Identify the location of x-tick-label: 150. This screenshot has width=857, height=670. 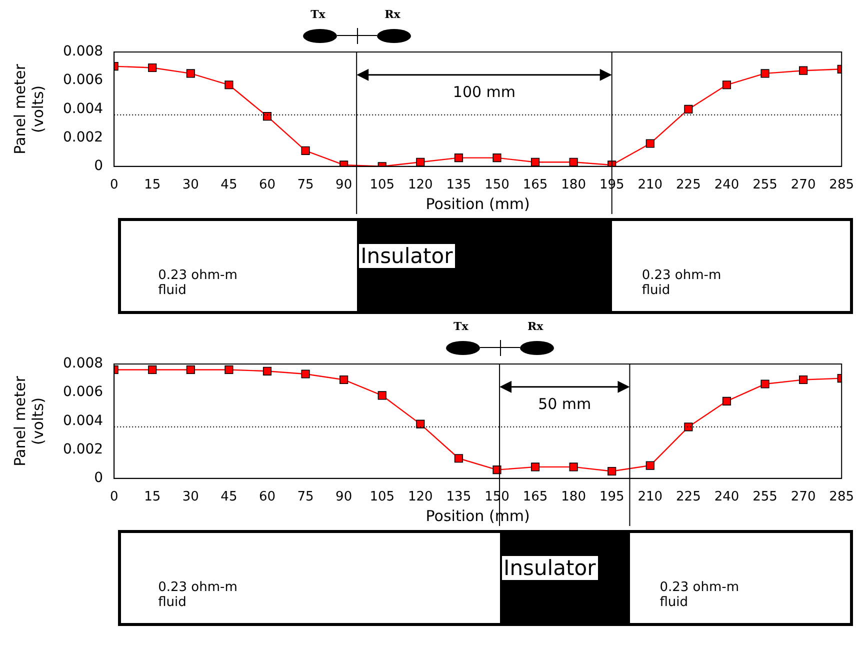
(497, 185).